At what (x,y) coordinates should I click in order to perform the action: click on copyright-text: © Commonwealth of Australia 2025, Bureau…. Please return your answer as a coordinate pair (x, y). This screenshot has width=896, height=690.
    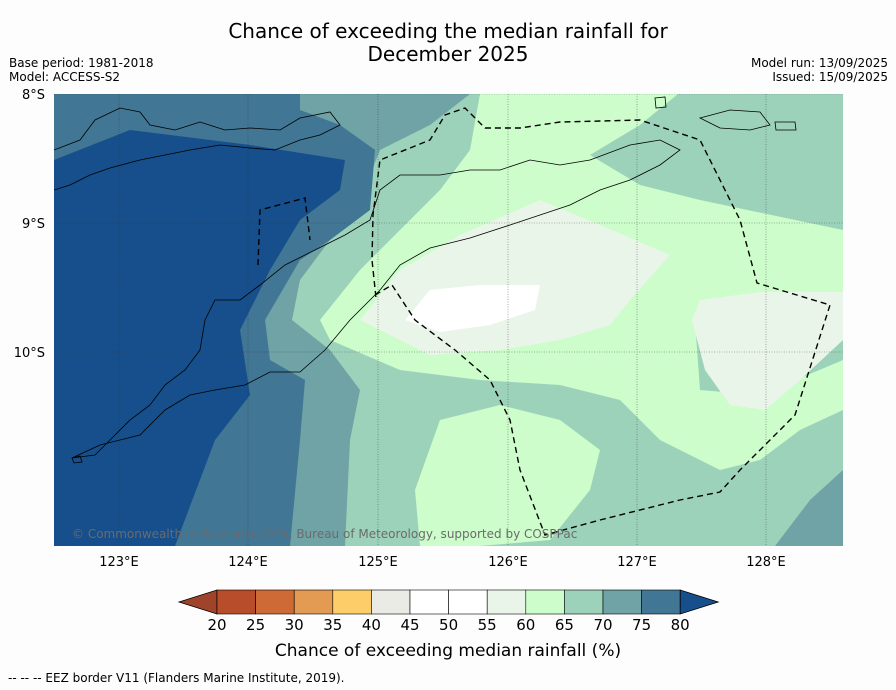
    Looking at the image, I should click on (325, 534).